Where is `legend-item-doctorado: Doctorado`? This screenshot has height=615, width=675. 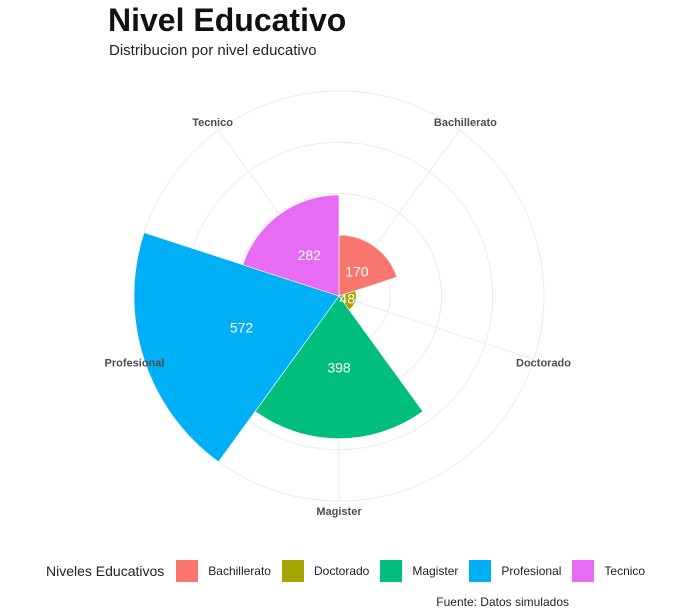 legend-item-doctorado: Doctorado is located at coordinates (325, 571).